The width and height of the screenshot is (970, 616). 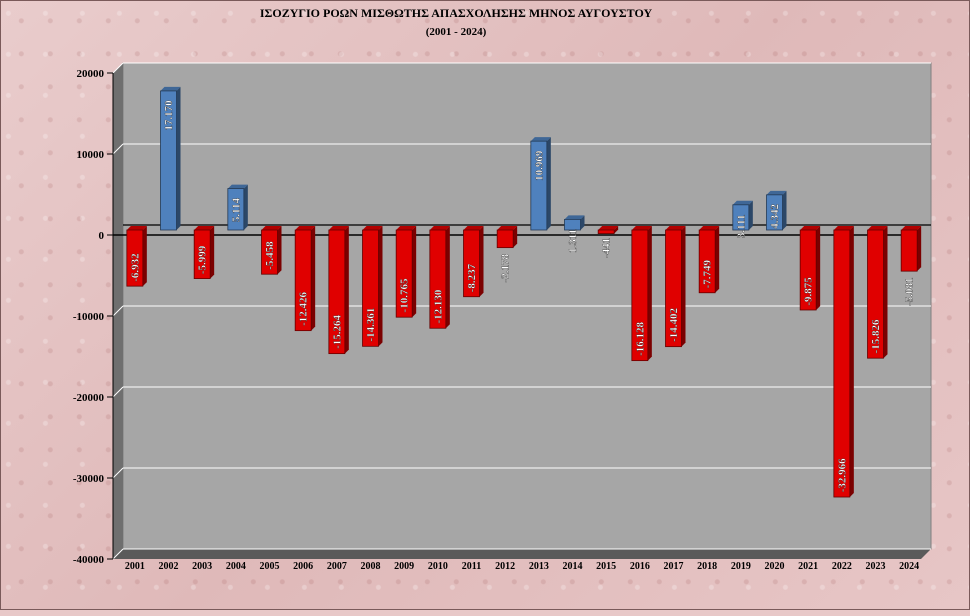 What do you see at coordinates (707, 566) in the screenshot?
I see `x-tick-label: 2018` at bounding box center [707, 566].